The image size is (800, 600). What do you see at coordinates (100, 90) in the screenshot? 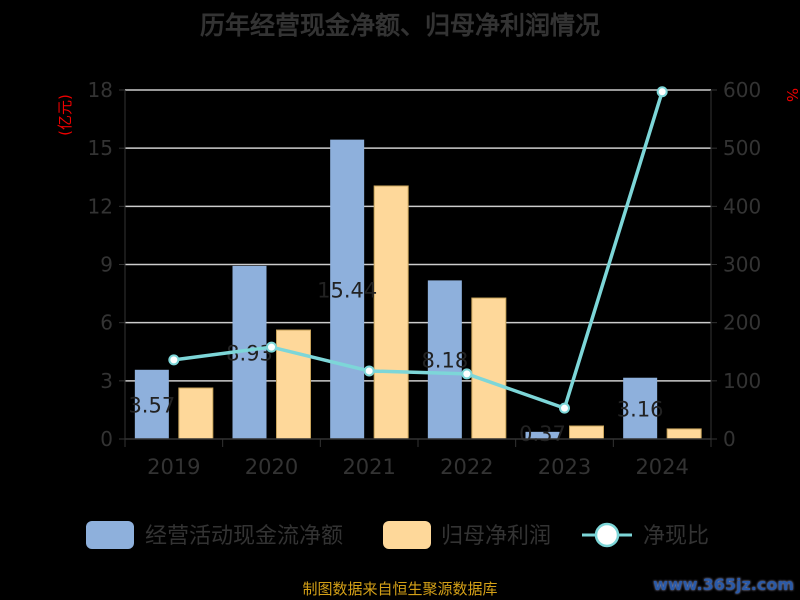
I see `y-tick-label: 18` at bounding box center [100, 90].